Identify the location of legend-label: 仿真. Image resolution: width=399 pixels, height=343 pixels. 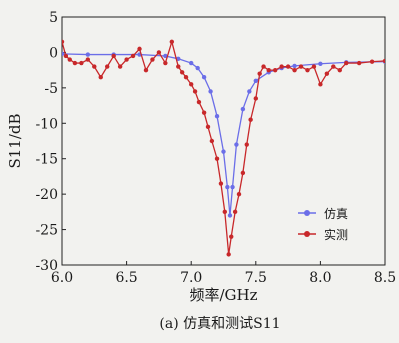
(336, 214).